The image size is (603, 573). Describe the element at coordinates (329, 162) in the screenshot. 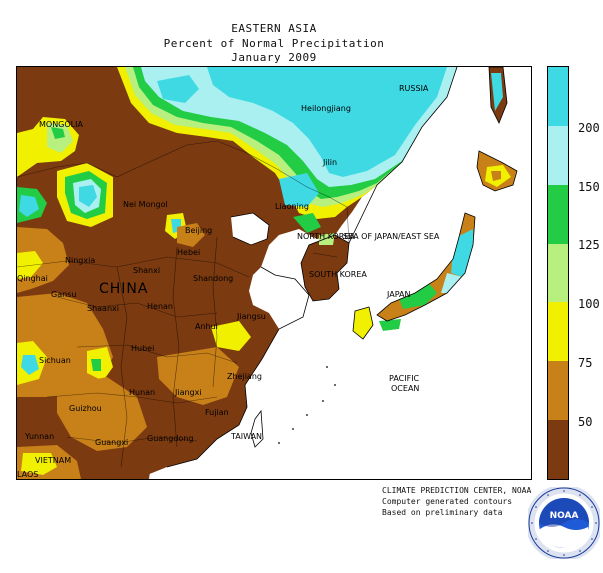

I see `map-label: Jilin` at that location.